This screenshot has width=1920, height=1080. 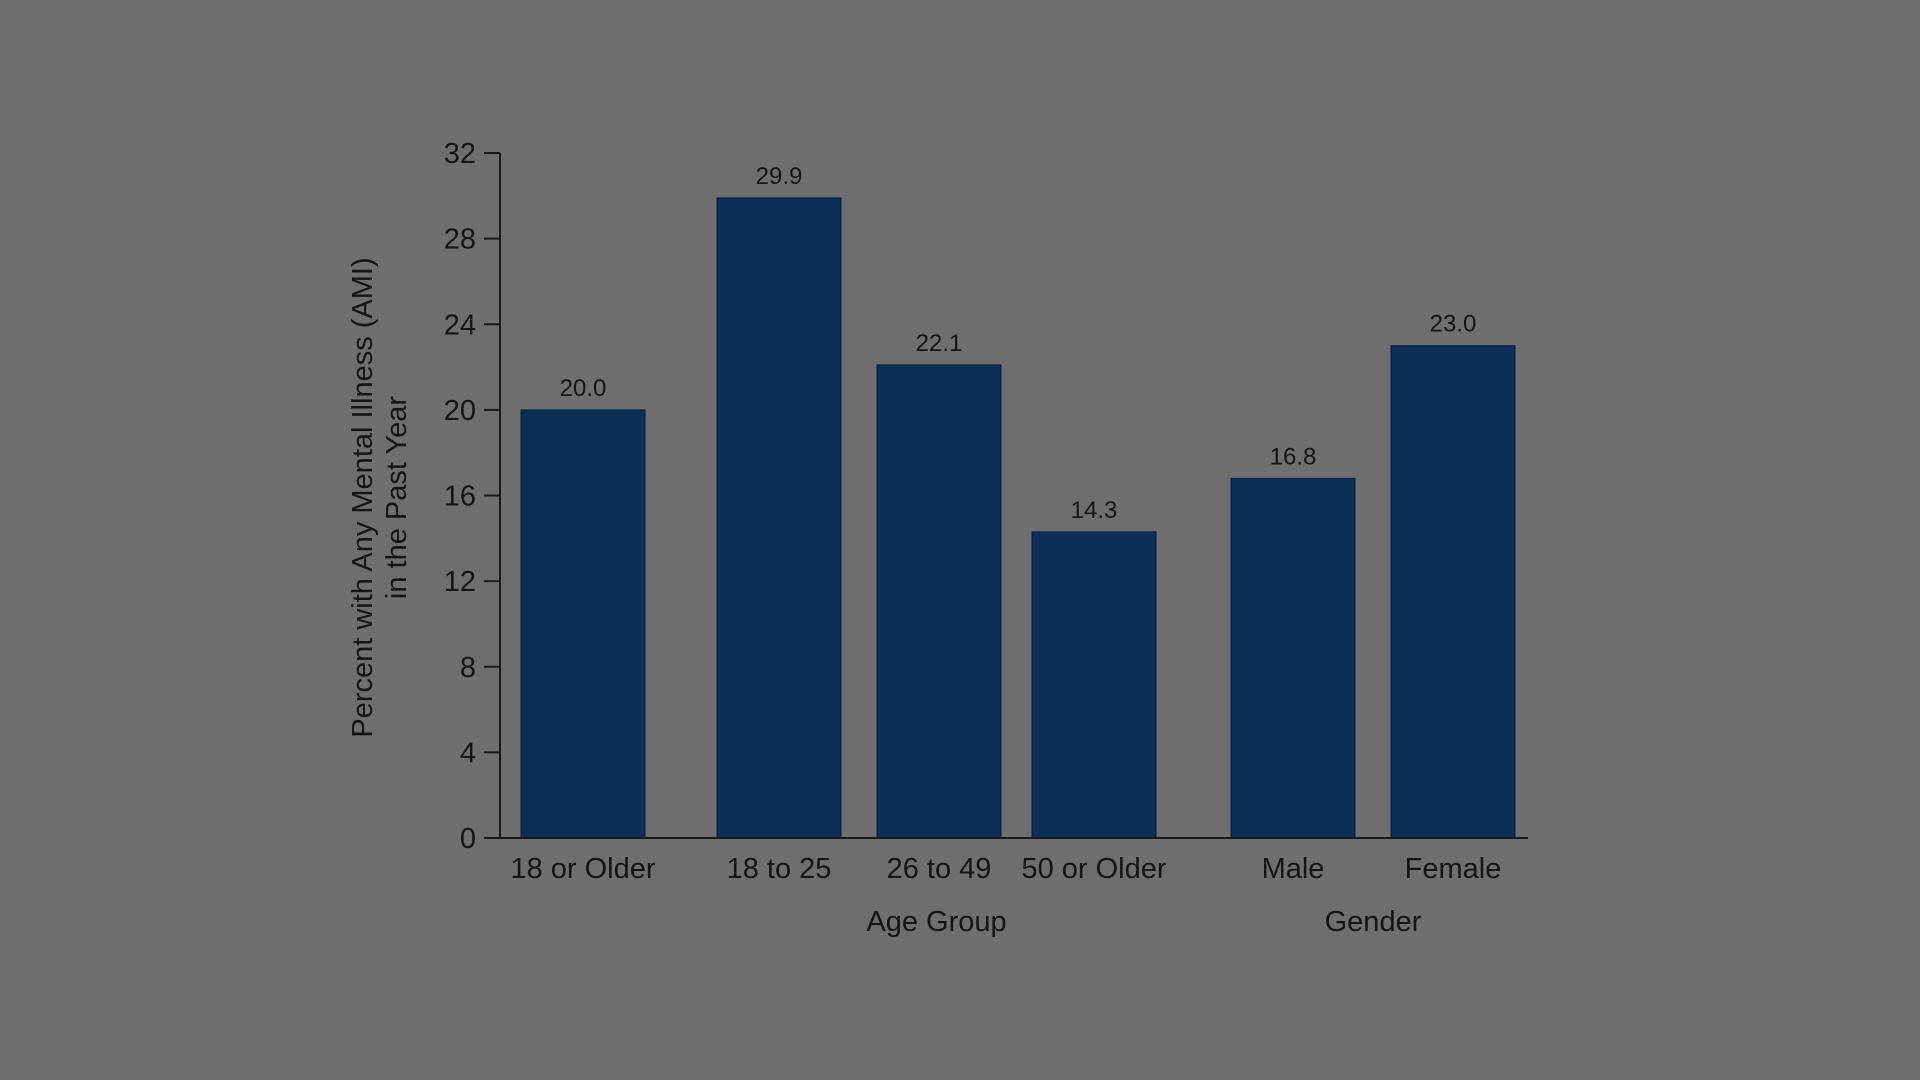 What do you see at coordinates (1453, 324) in the screenshot?
I see `bar-value-label: 23.0` at bounding box center [1453, 324].